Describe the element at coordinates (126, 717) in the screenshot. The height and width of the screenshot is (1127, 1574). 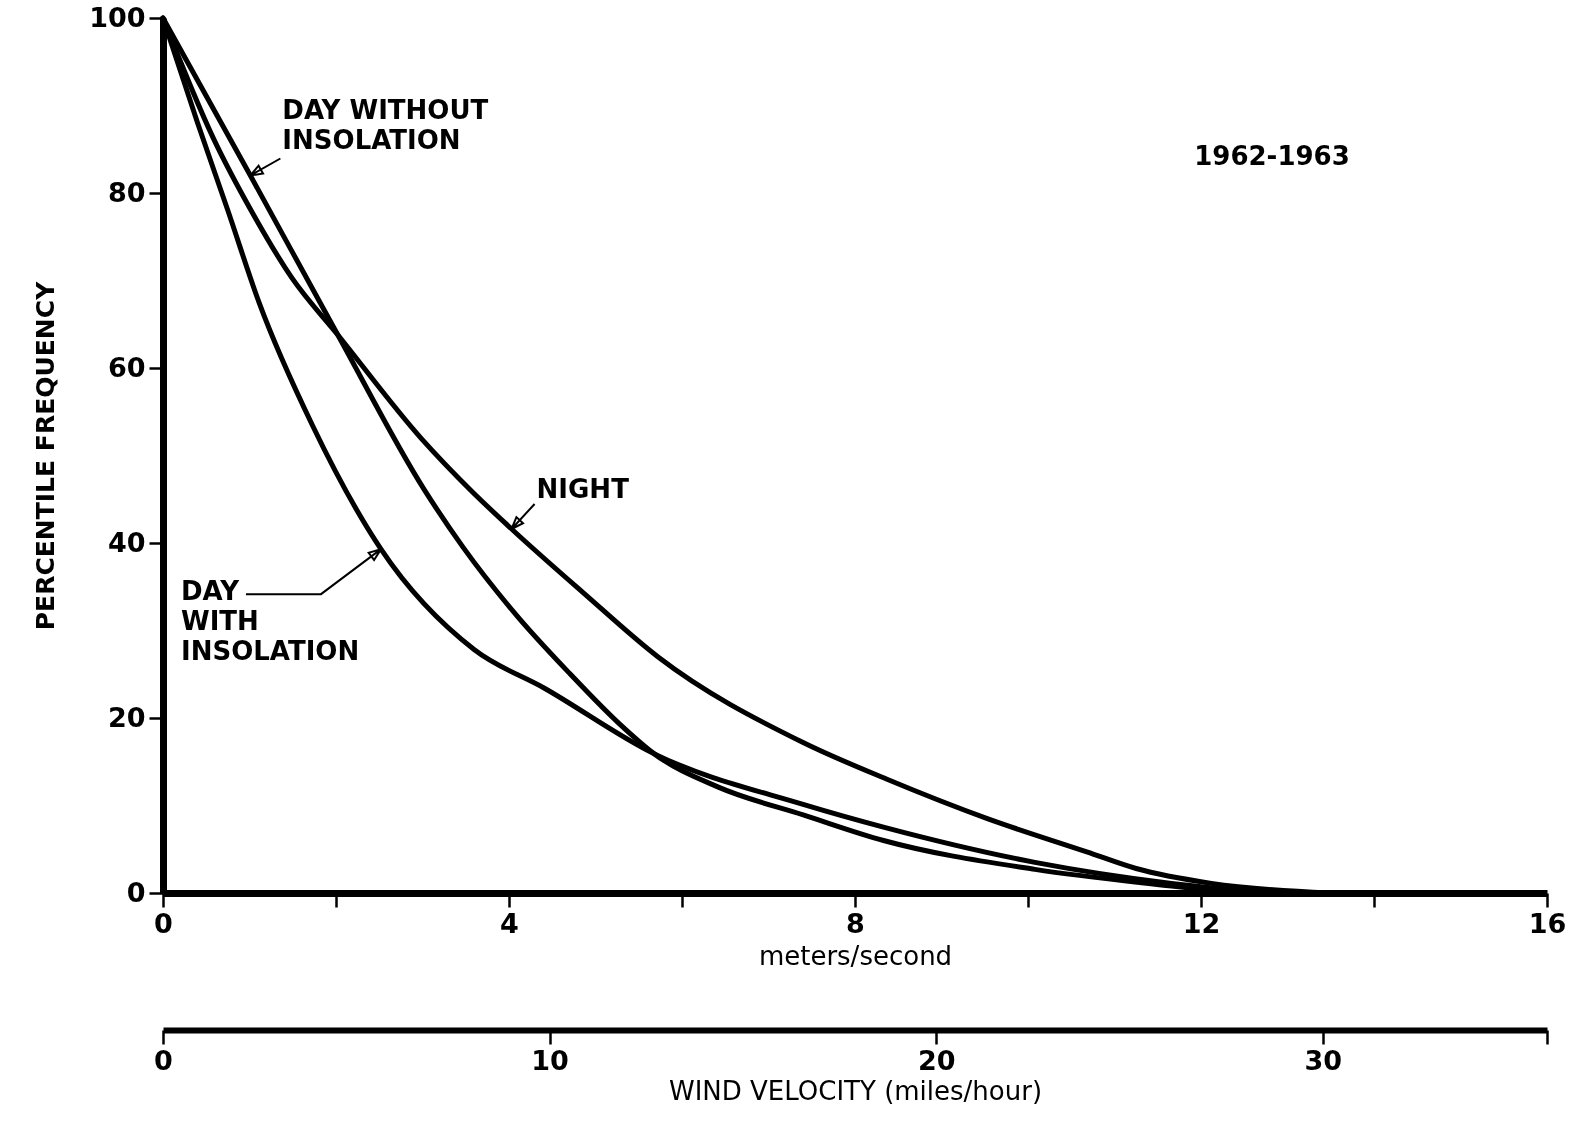
I see `y-tick-label: 20` at that location.